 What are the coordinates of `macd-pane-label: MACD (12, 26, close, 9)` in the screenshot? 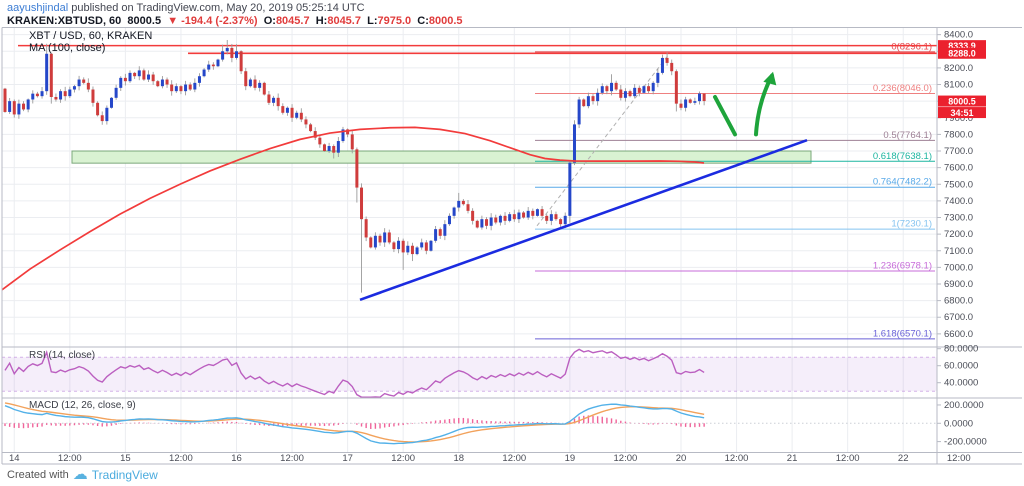 It's located at (82, 405).